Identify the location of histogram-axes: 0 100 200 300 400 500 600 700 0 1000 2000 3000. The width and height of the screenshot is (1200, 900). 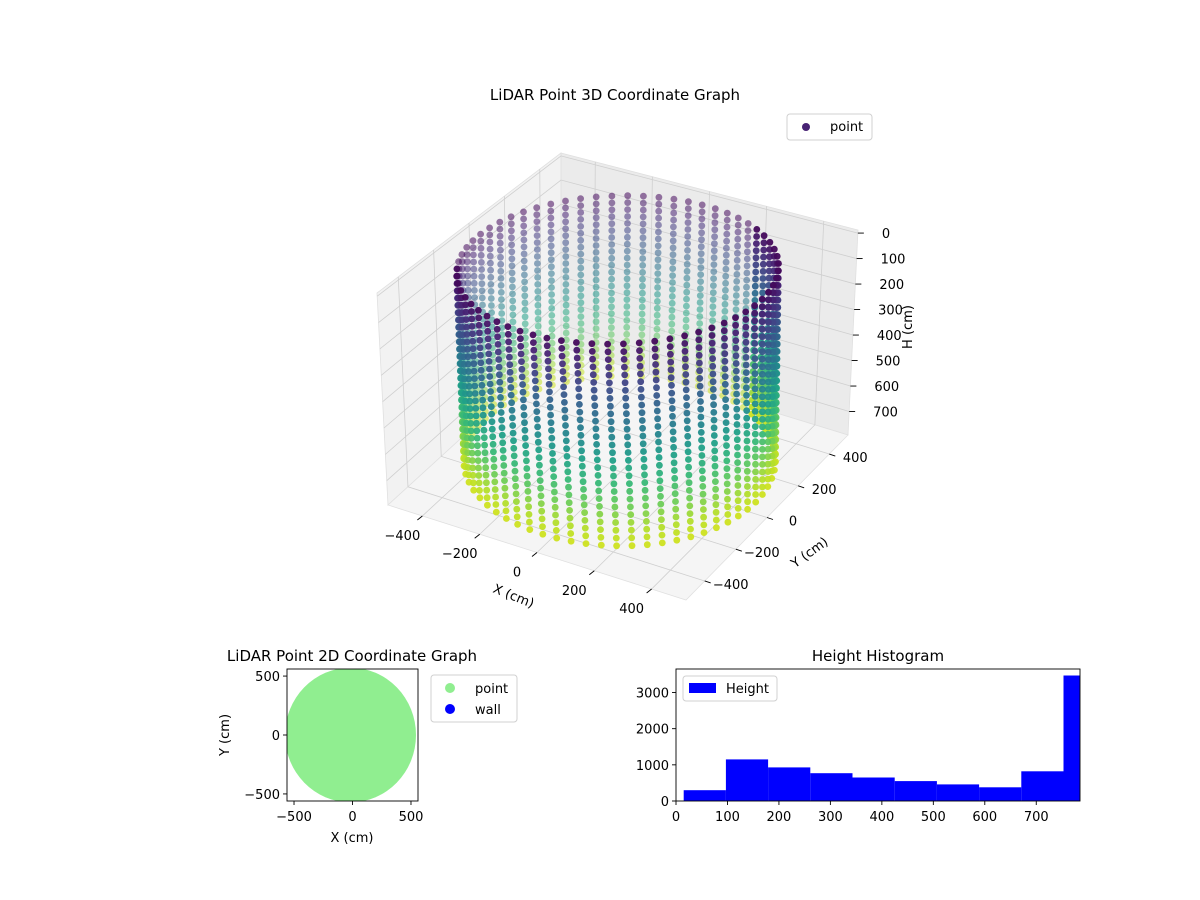
(842, 756).